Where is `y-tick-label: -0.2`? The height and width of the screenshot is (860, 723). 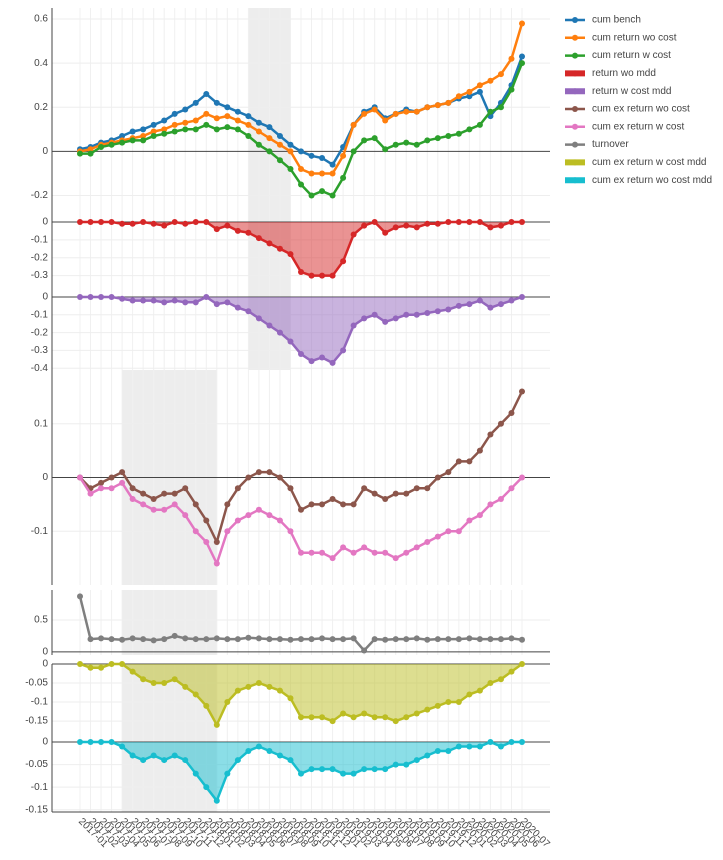
y-tick-label: -0.2 is located at coordinates (40, 332).